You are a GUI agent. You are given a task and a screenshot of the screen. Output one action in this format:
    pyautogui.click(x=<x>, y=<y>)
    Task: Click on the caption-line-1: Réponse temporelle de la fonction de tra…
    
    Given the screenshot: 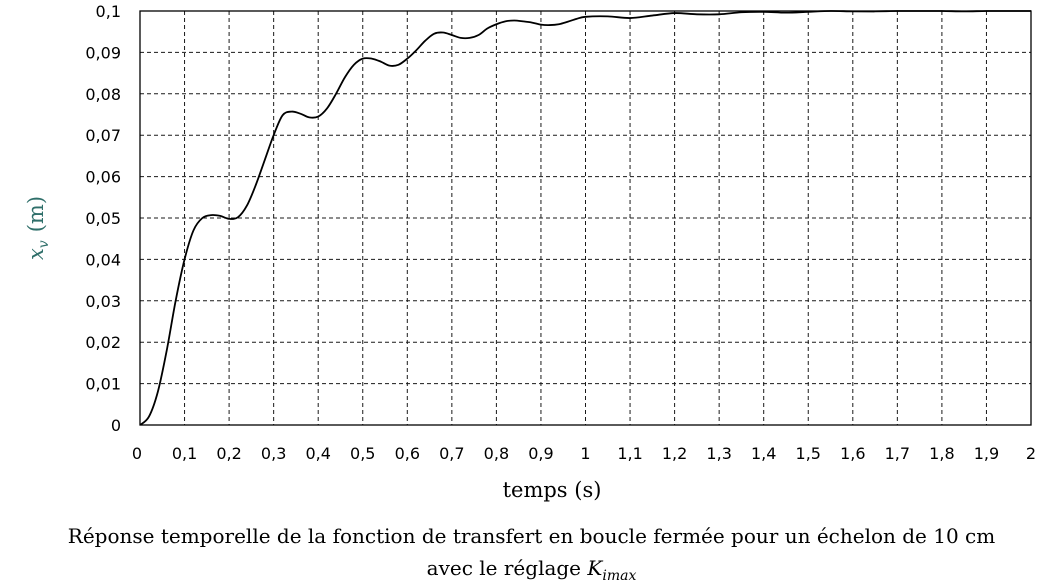 What is the action you would take?
    pyautogui.click(x=531, y=536)
    